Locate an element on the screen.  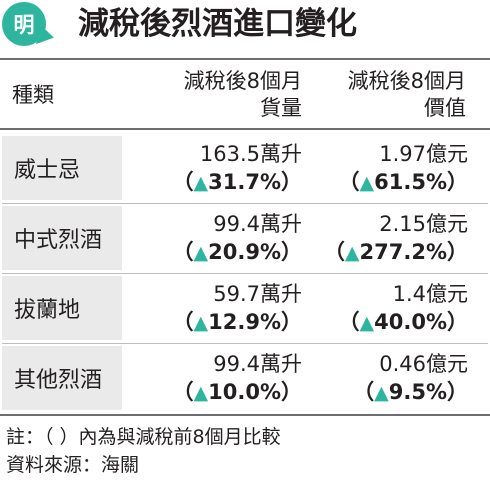
volume-cell-value: 59.7萬升 is located at coordinates (257, 294).